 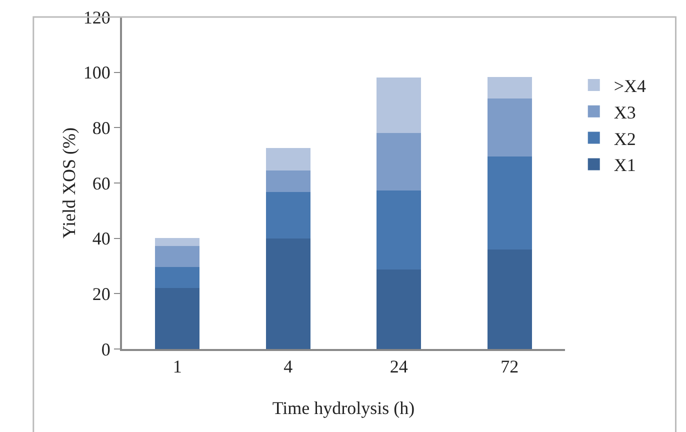 I want to click on y-tick-label: 80, so click(x=101, y=128).